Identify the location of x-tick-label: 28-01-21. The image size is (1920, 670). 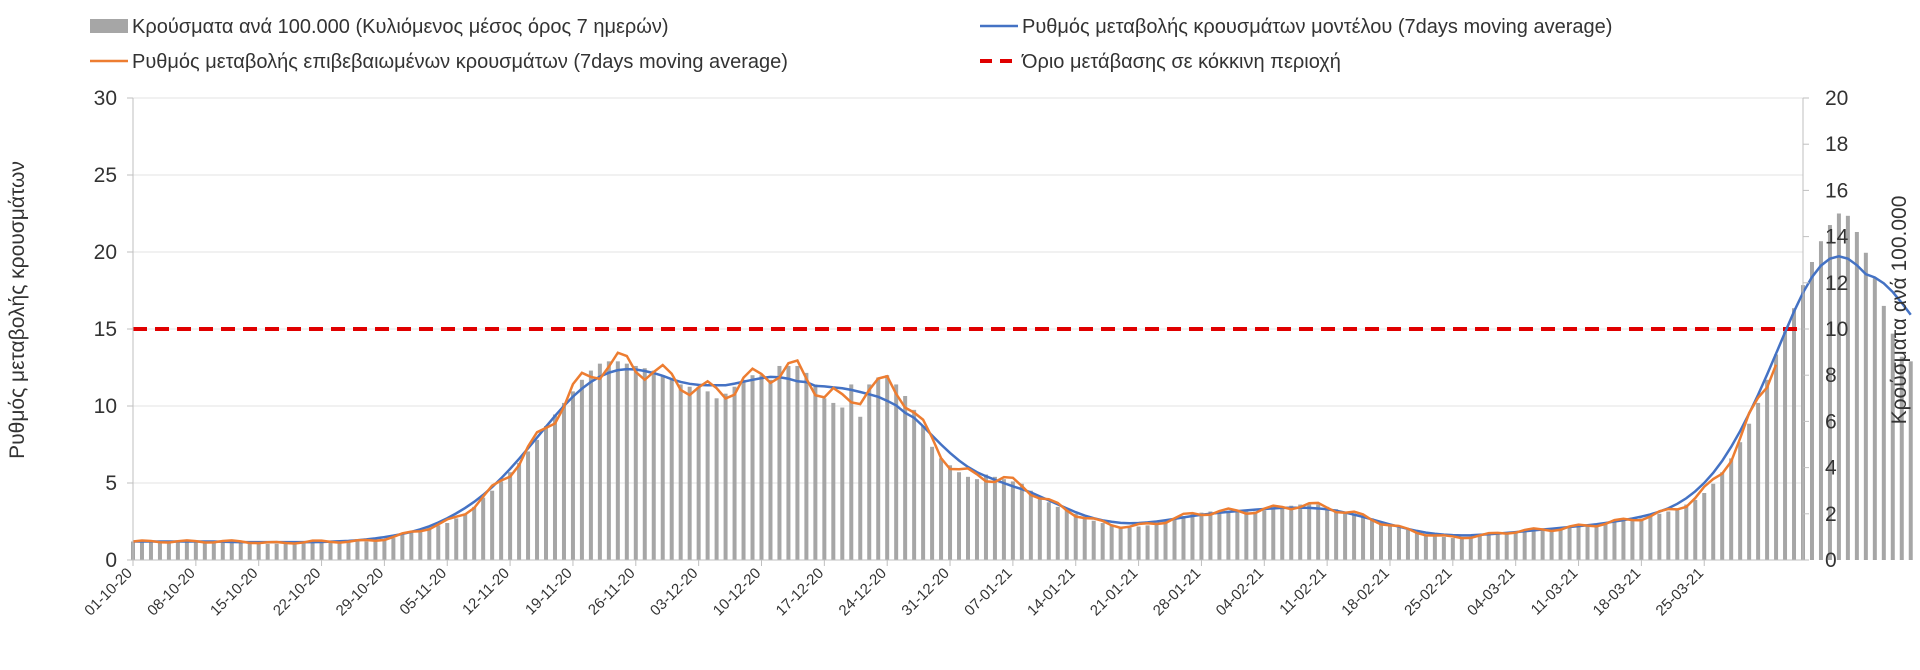
(1177, 592).